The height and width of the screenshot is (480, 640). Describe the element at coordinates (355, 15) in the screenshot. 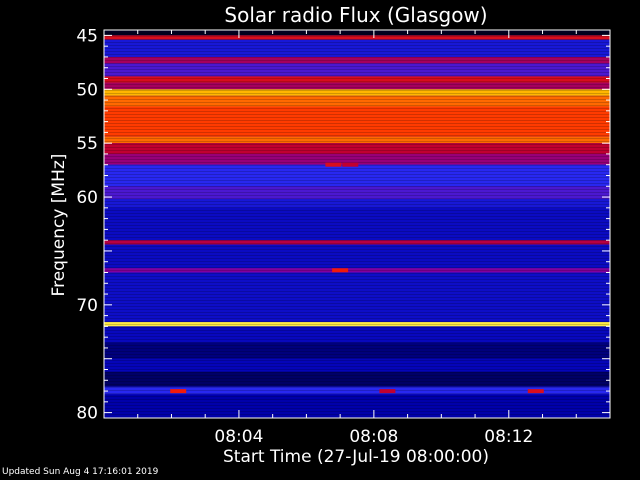

I see `chart-title: Solar radio Flux (Glasgow)` at that location.